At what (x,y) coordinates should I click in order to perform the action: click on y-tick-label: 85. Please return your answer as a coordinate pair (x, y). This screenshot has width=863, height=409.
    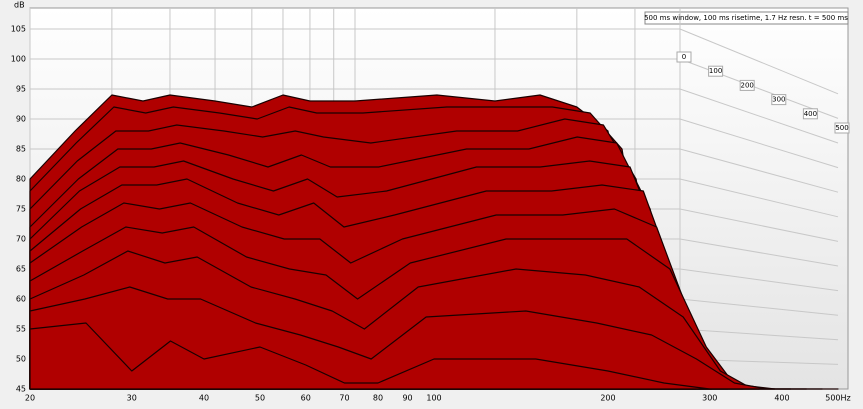
    Looking at the image, I should click on (21, 149).